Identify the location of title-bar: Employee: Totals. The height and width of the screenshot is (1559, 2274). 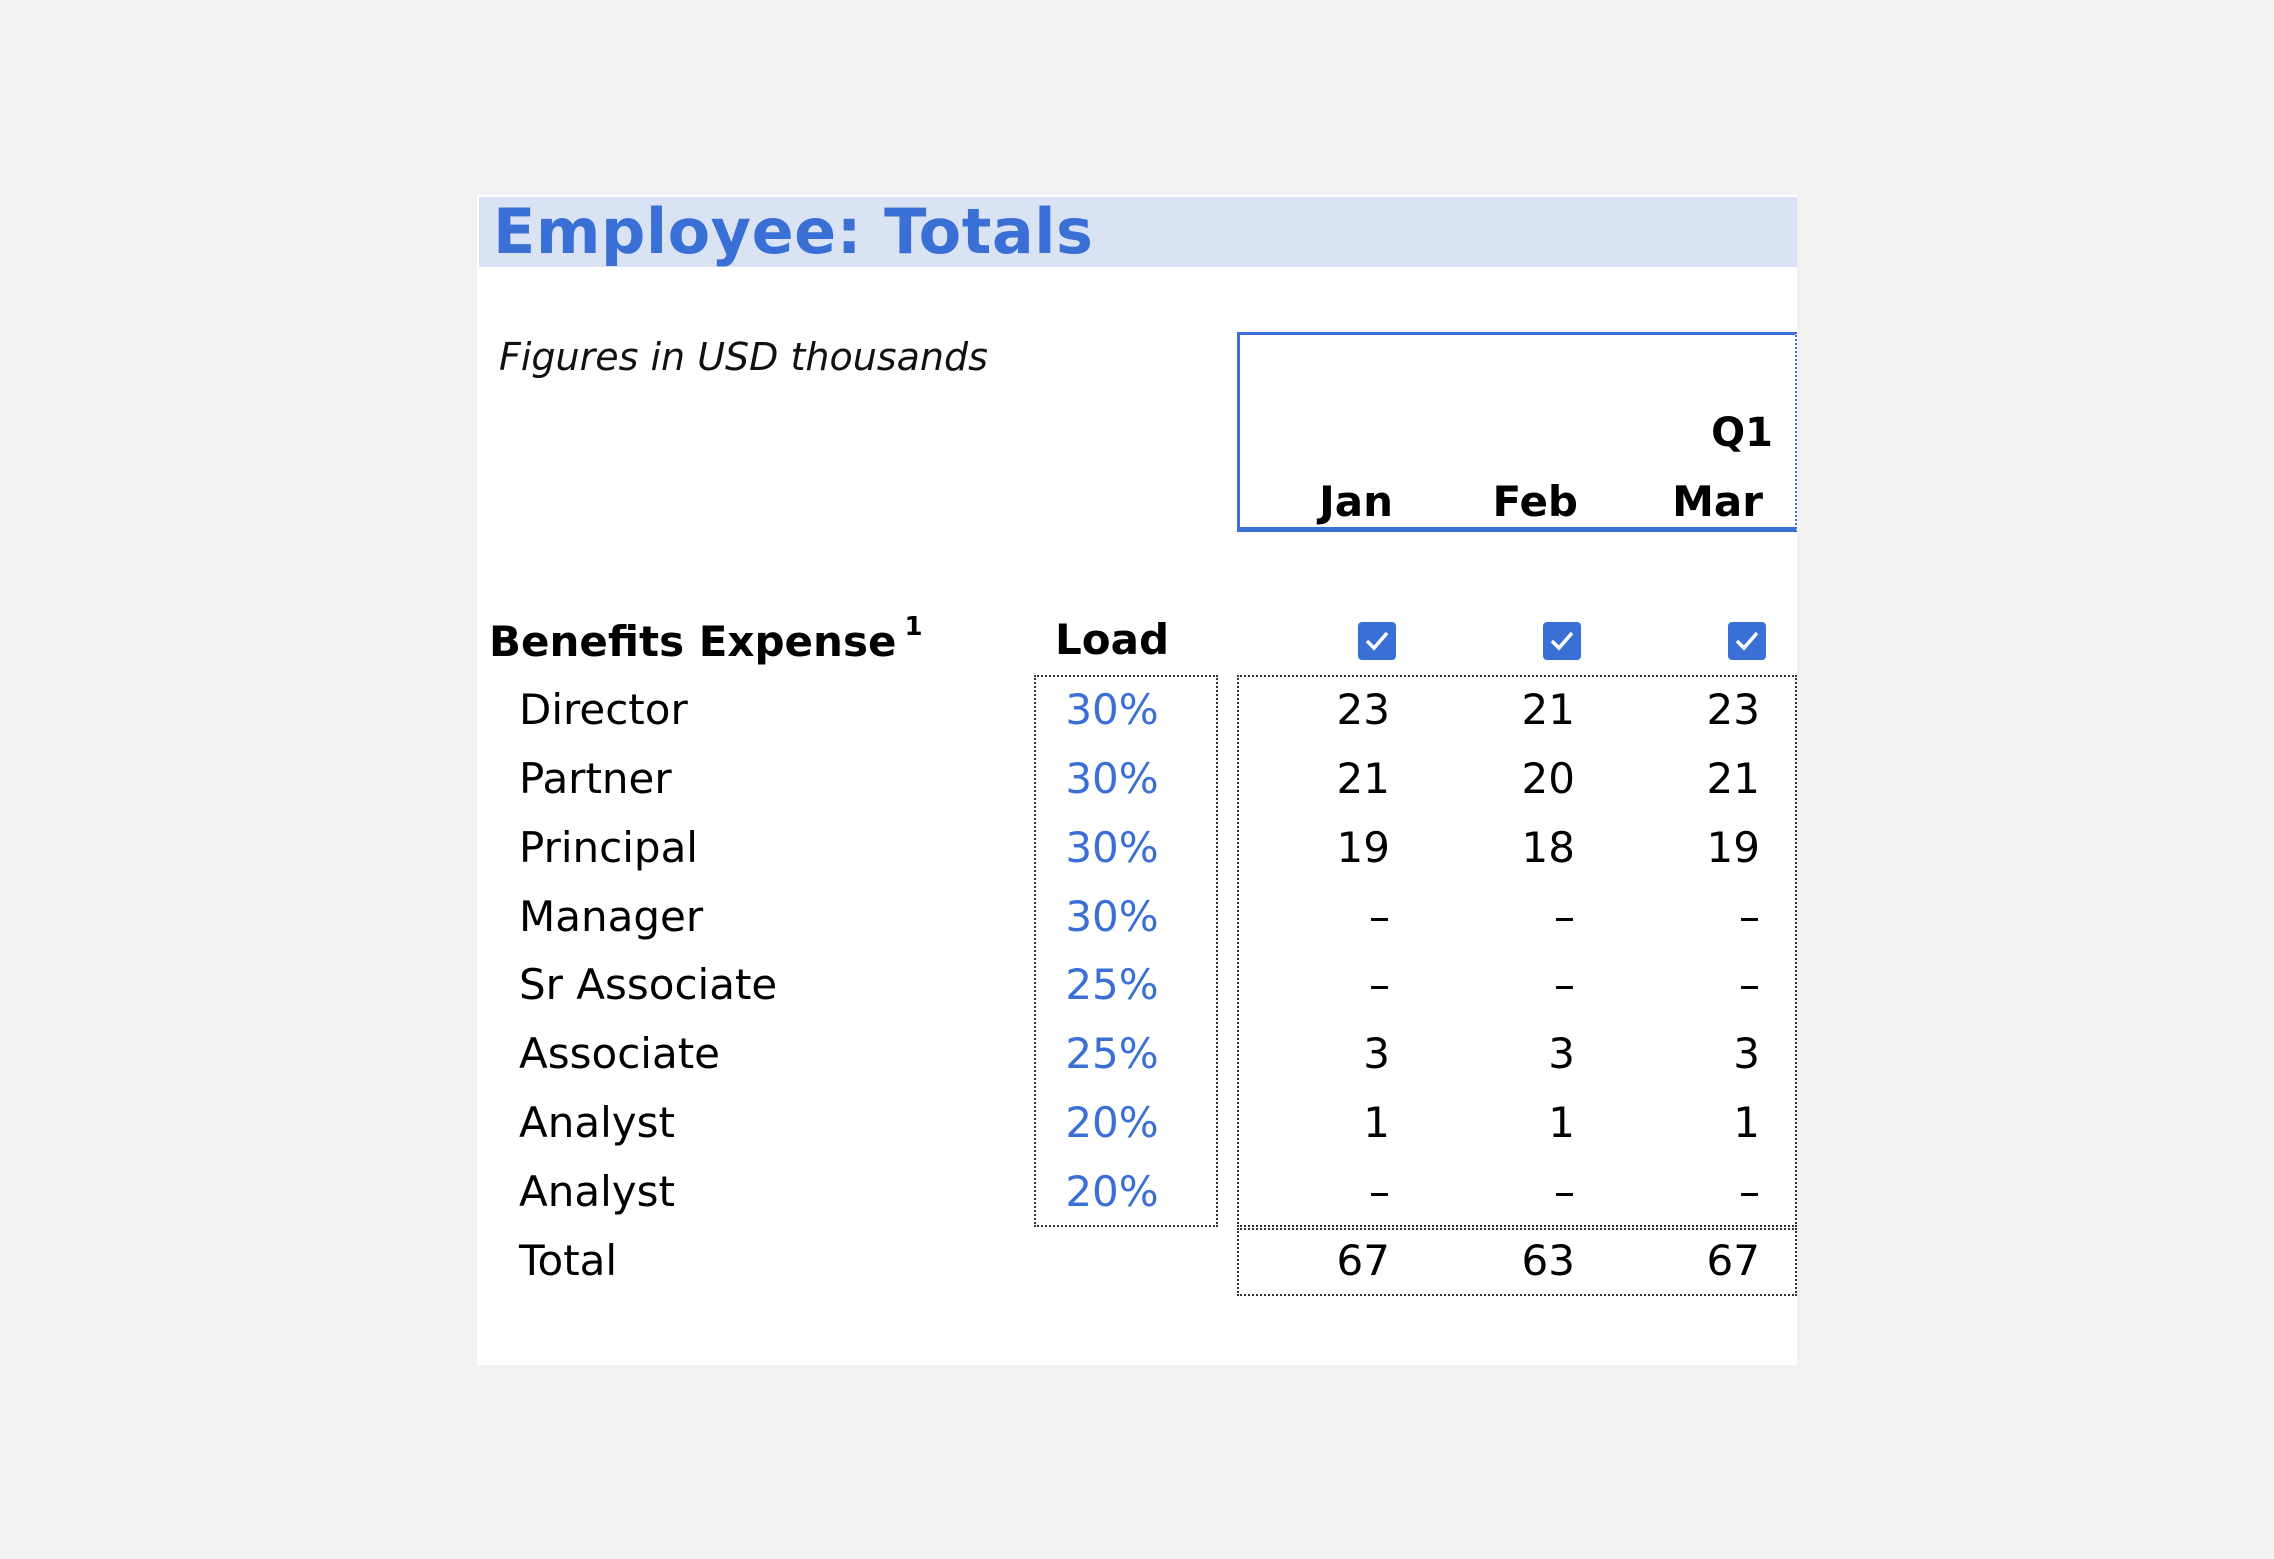
(1138, 232).